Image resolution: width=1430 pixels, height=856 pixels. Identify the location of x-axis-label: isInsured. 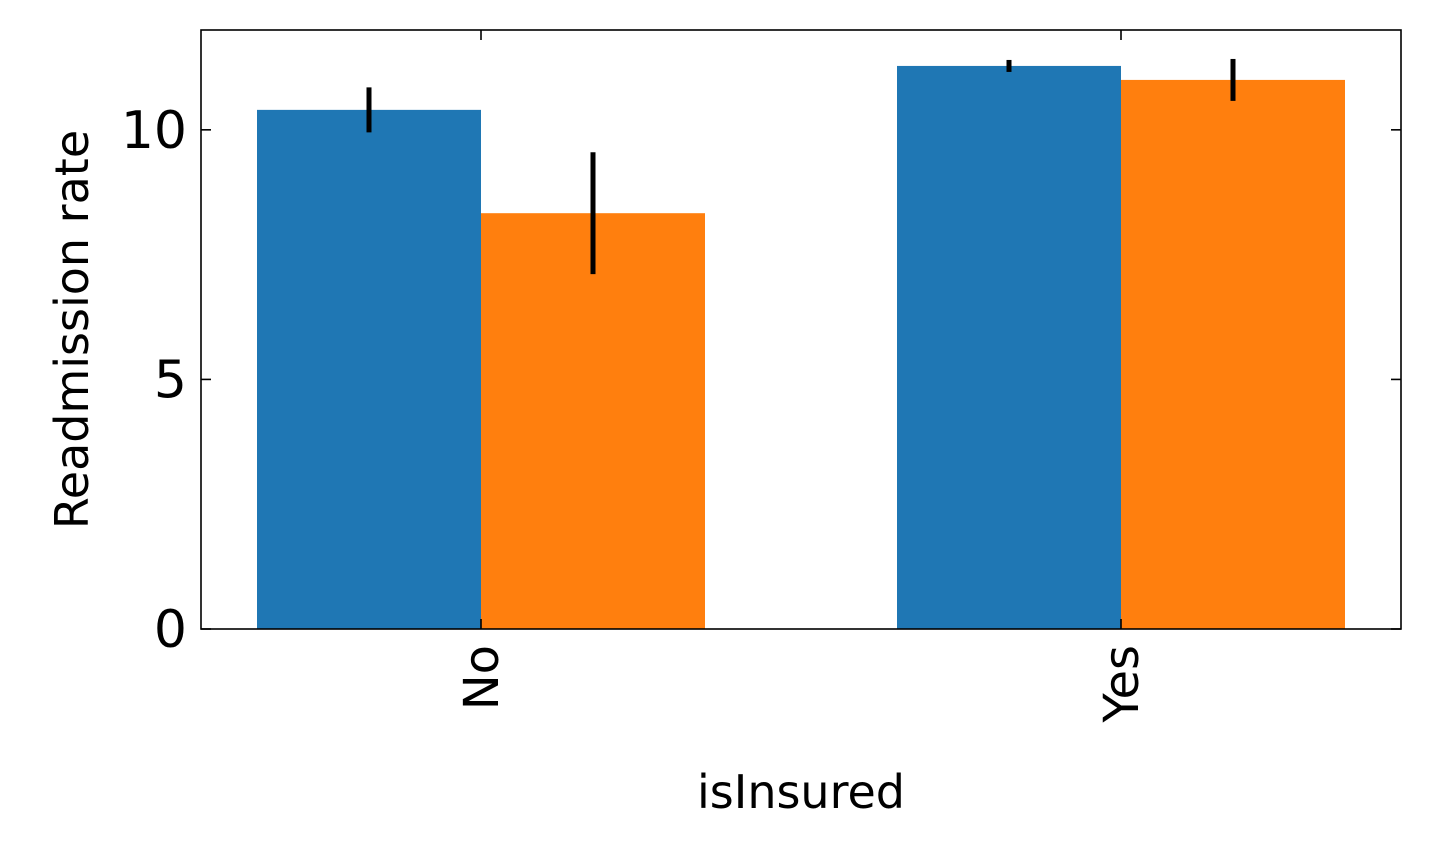
(801, 792).